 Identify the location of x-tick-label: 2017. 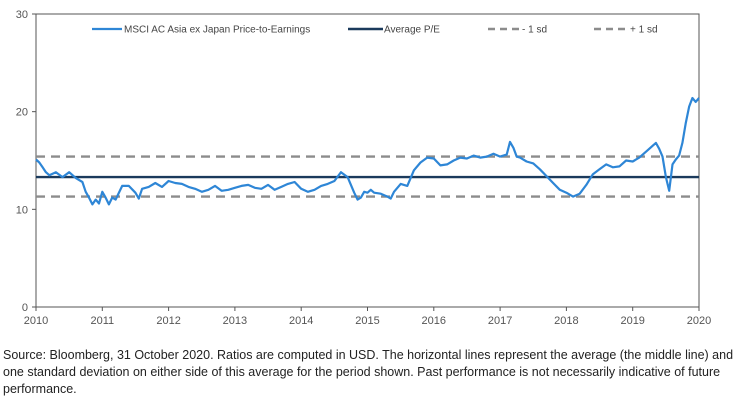
(500, 321).